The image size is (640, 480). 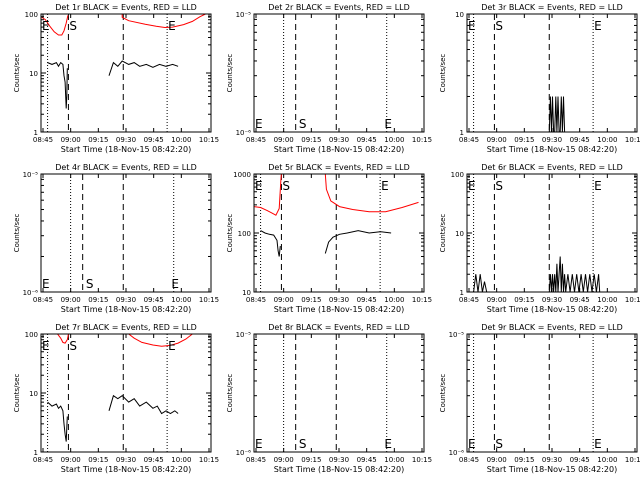 What do you see at coordinates (552, 327) in the screenshot?
I see `panel-title: Det 9r BLACK = Events, RED = LLD` at bounding box center [552, 327].